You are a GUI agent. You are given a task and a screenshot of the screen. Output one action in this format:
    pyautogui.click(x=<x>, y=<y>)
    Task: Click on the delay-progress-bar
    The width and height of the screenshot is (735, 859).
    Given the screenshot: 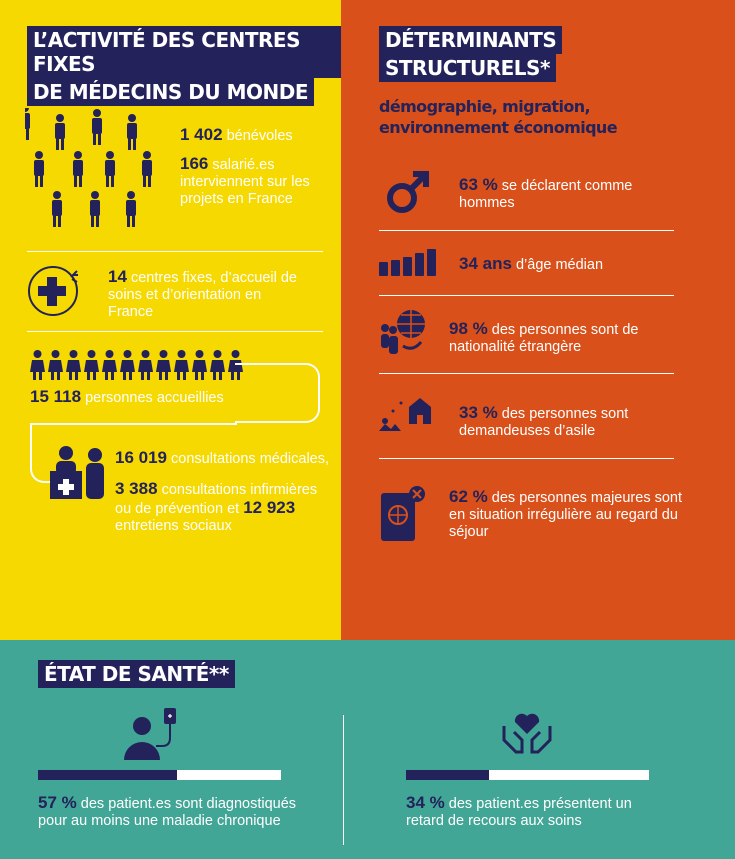 What is the action you would take?
    pyautogui.click(x=527, y=775)
    